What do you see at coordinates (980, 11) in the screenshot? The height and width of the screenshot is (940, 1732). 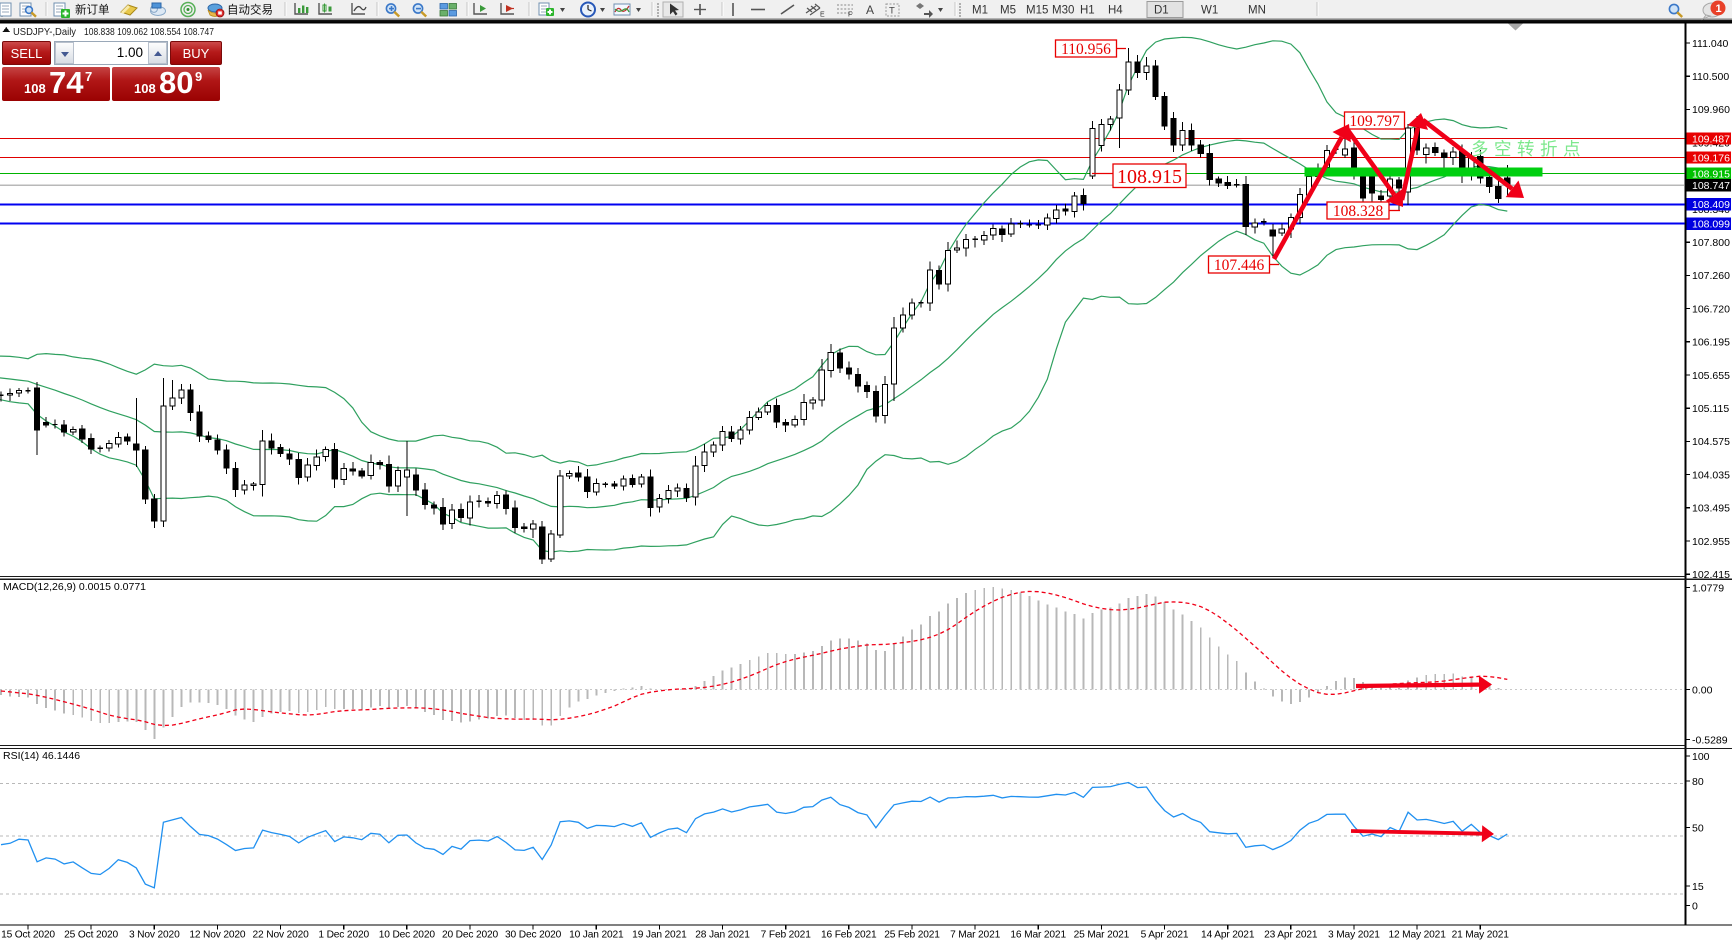 I see `svg-text: M1` at bounding box center [980, 11].